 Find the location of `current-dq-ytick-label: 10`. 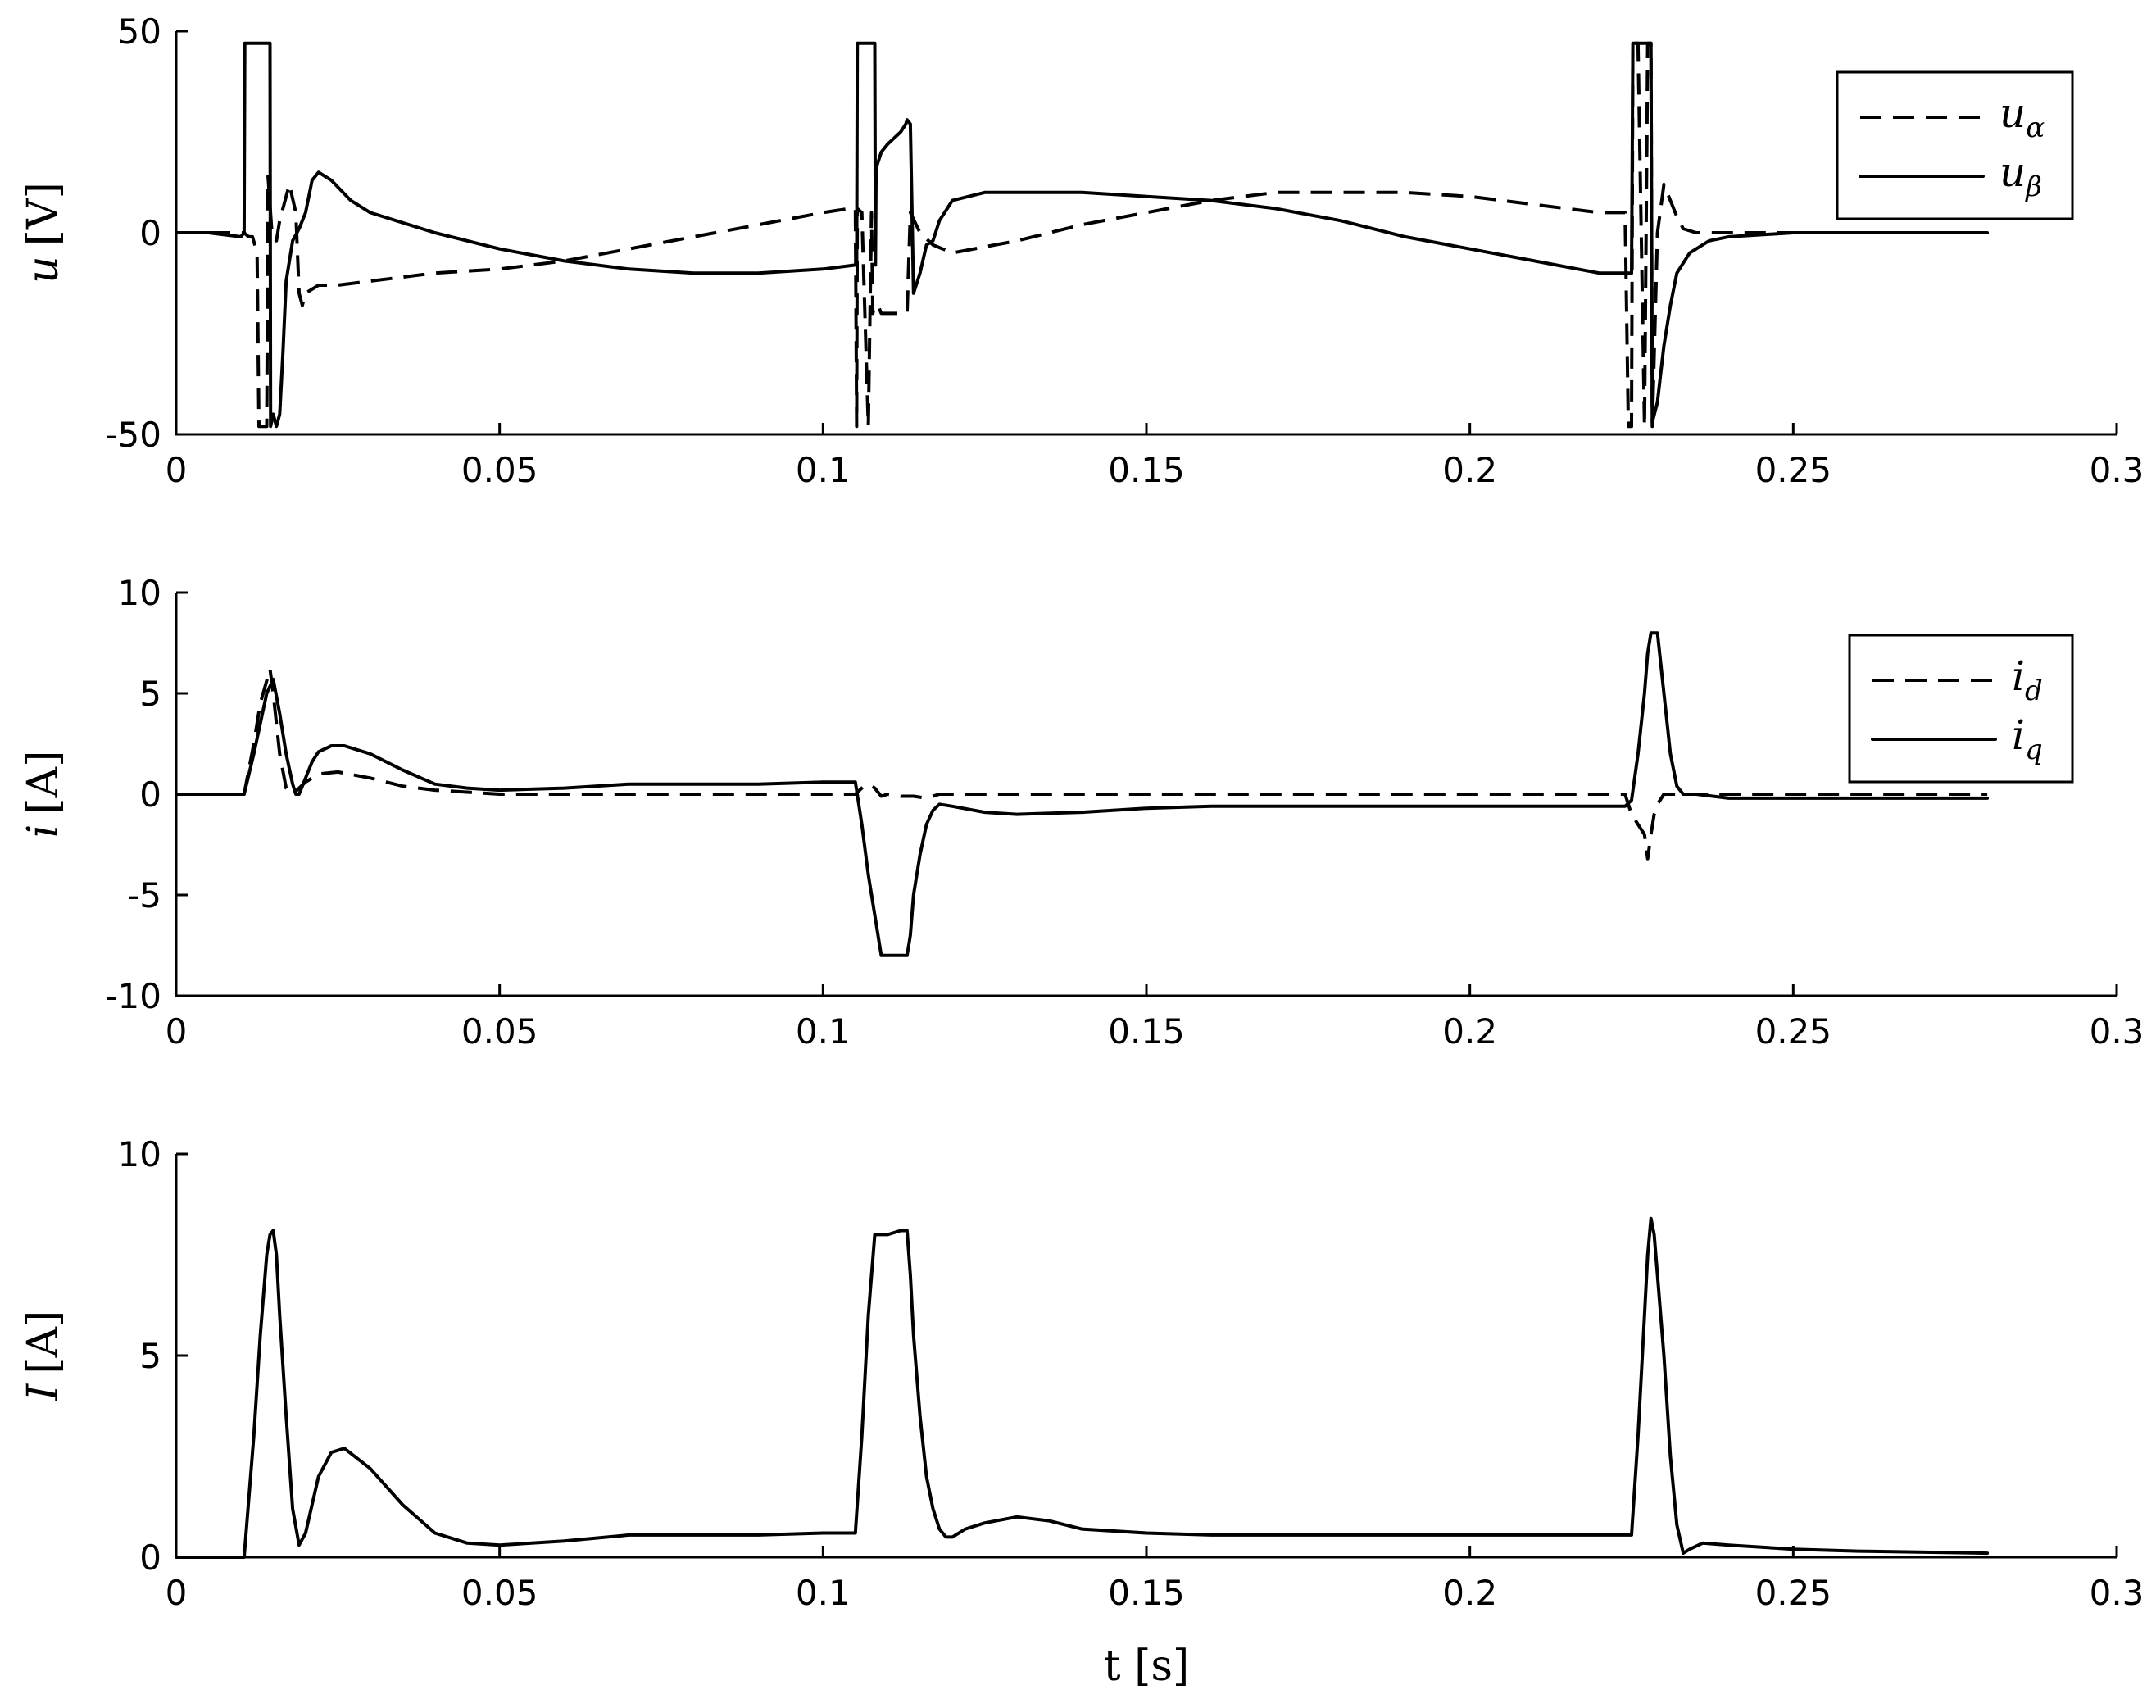

current-dq-ytick-label: 10 is located at coordinates (139, 593).